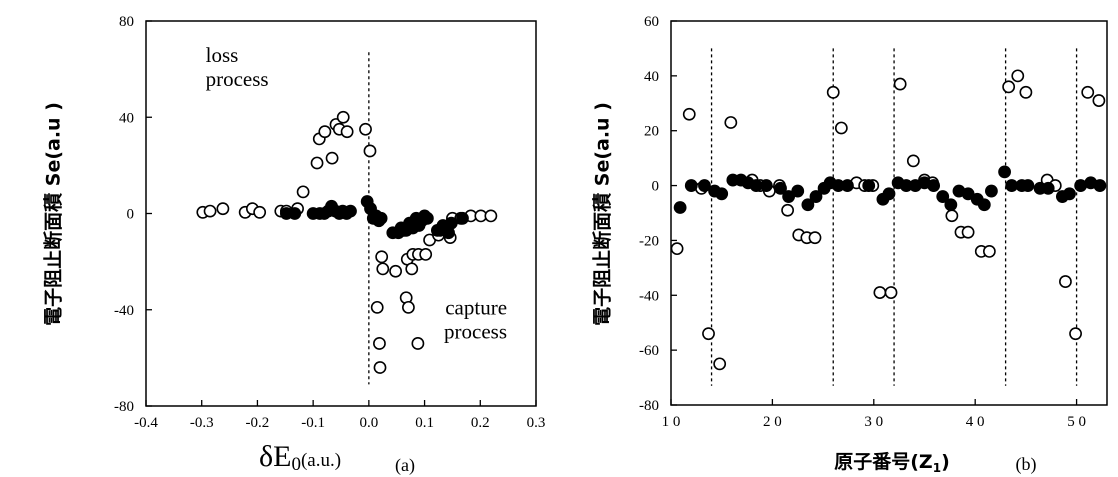 The width and height of the screenshot is (1118, 477). Describe the element at coordinates (146, 423) in the screenshot. I see `x-tick-label: -0.4` at that location.